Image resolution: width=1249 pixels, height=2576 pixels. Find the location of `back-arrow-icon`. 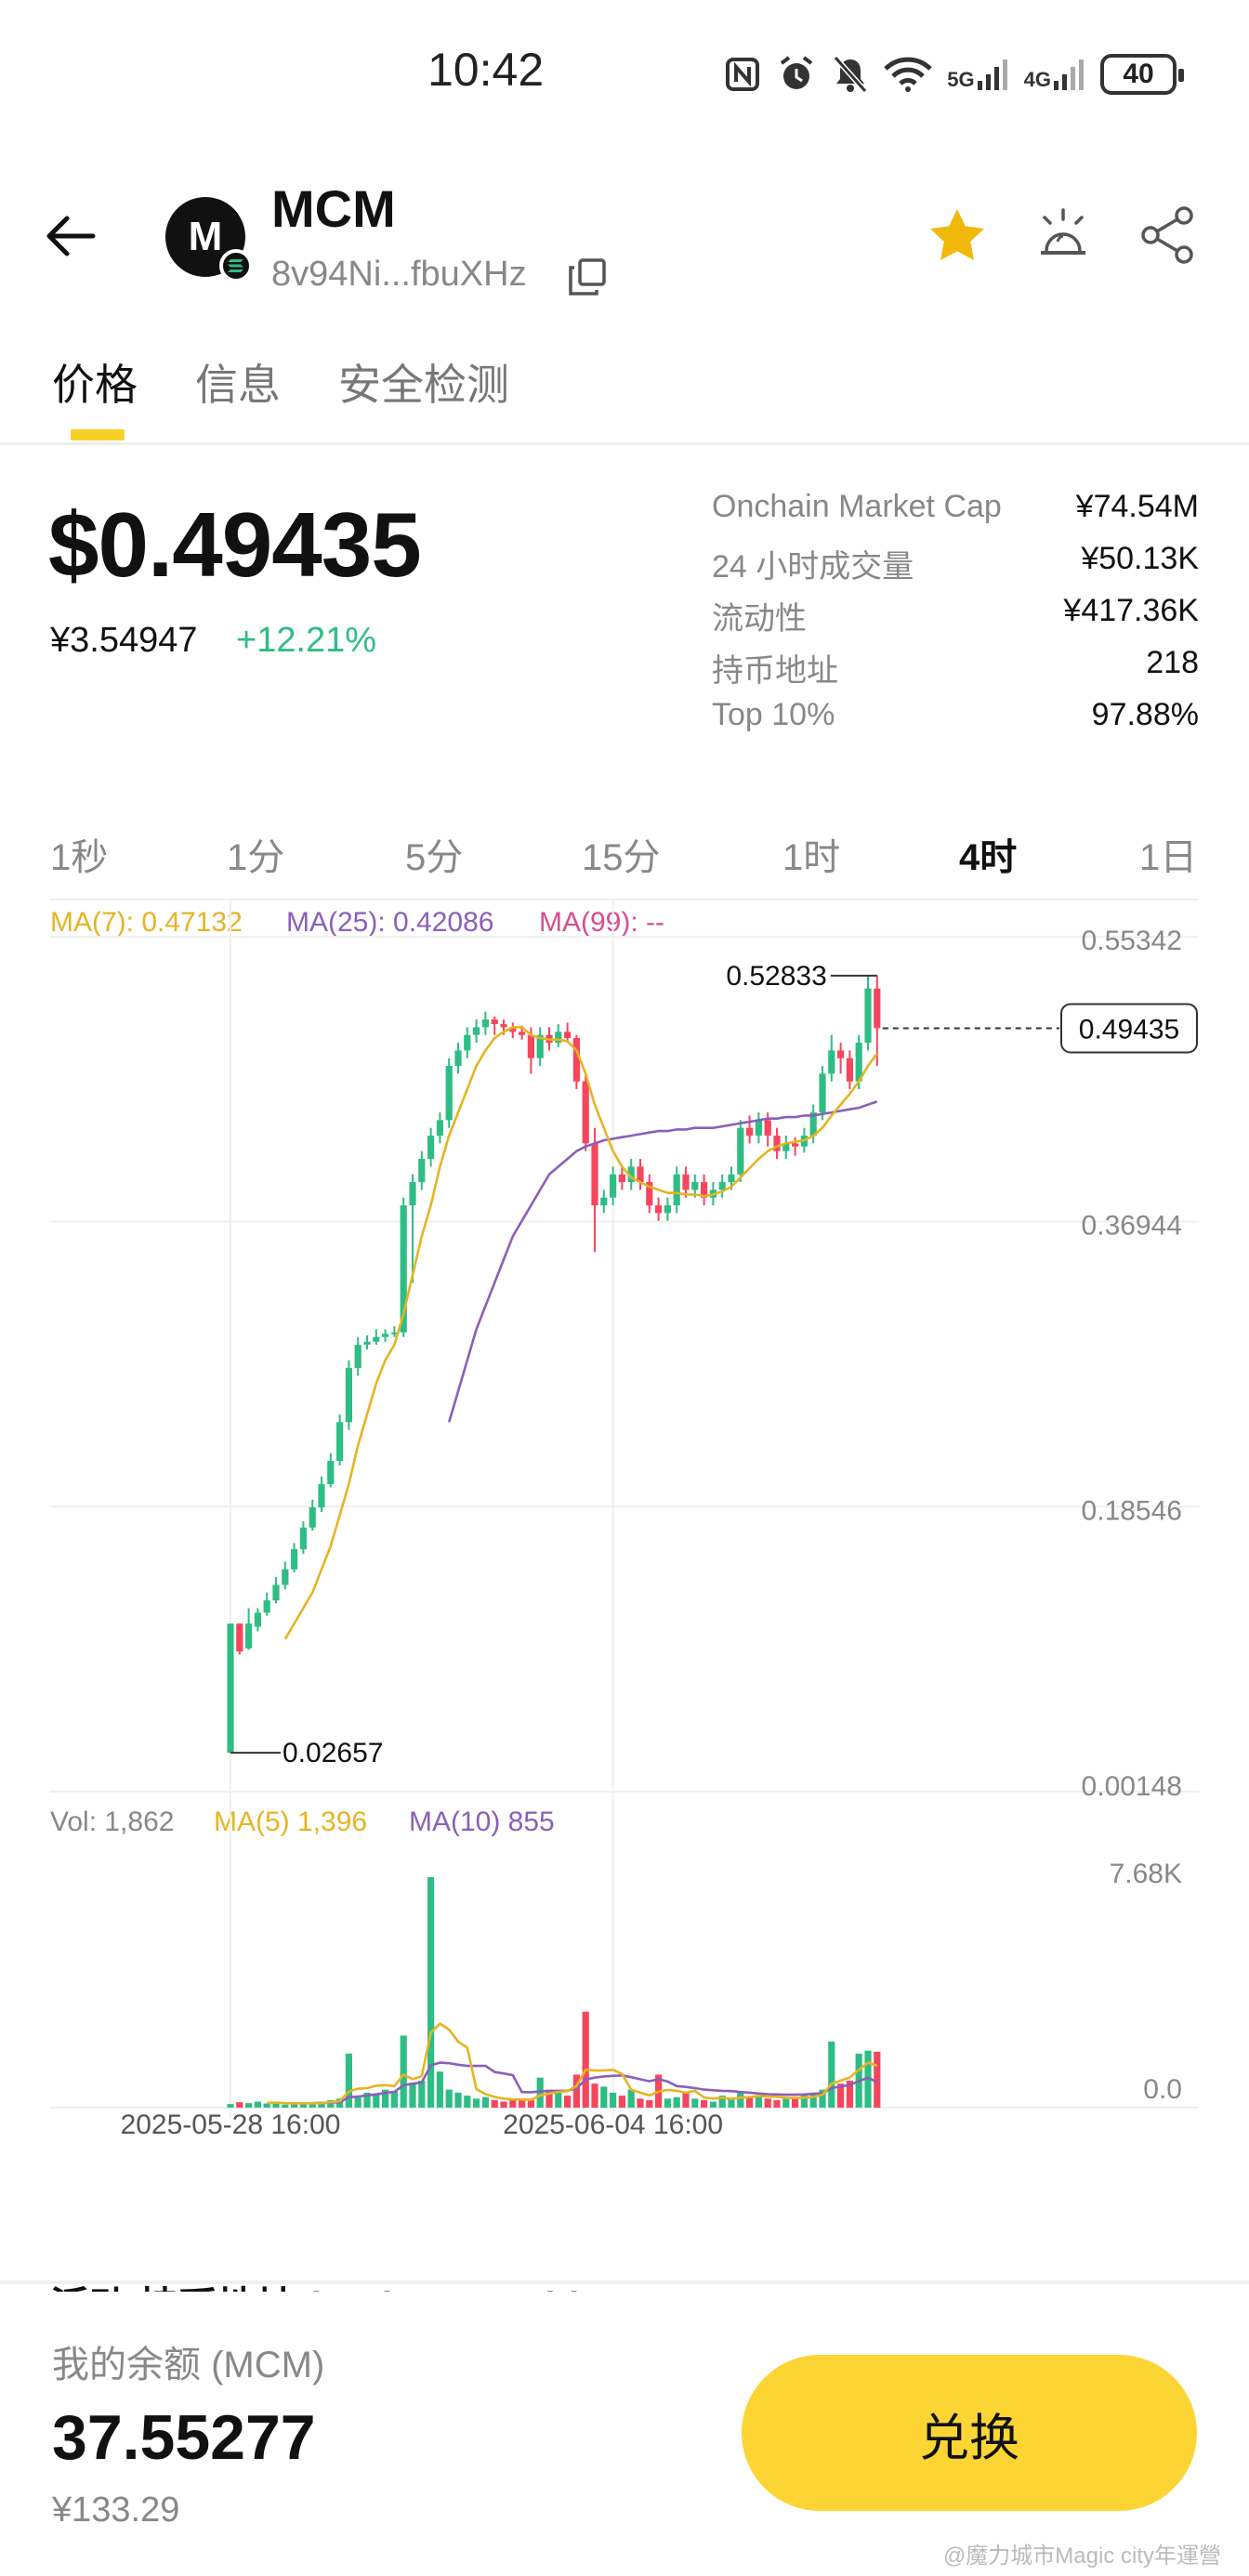

back-arrow-icon is located at coordinates (70, 236).